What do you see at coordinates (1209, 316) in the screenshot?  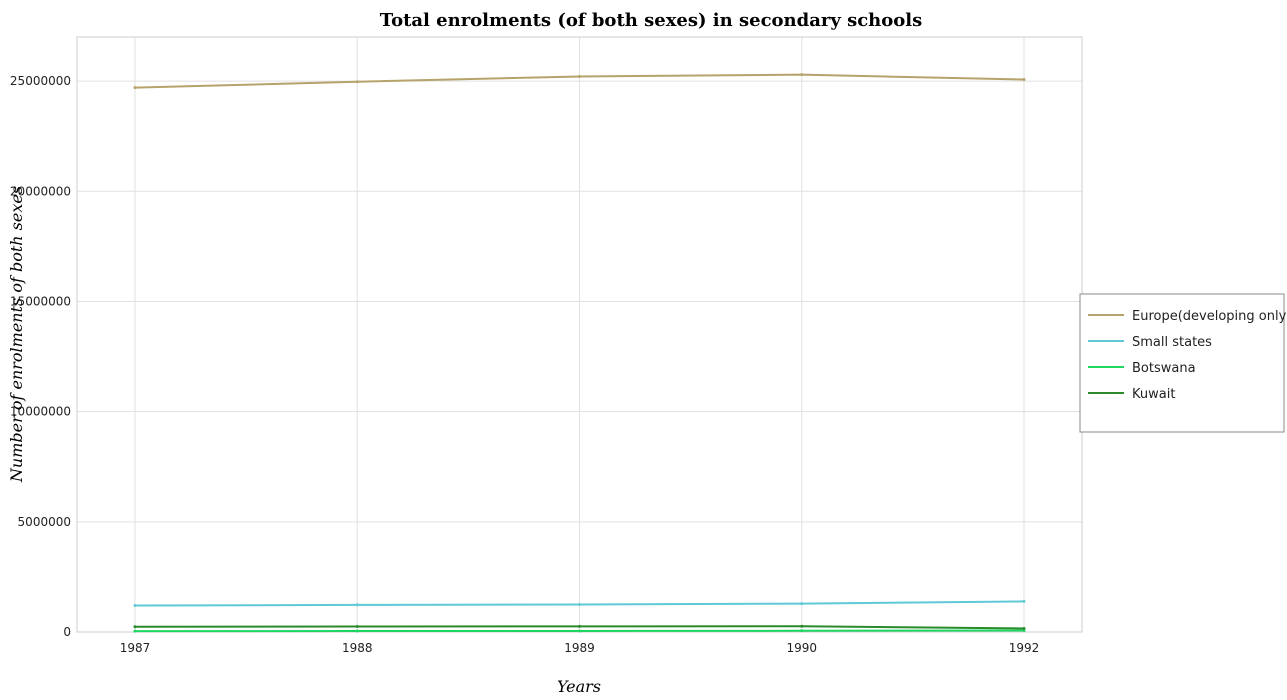 I see `legend-label: Europe(developing only)` at bounding box center [1209, 316].